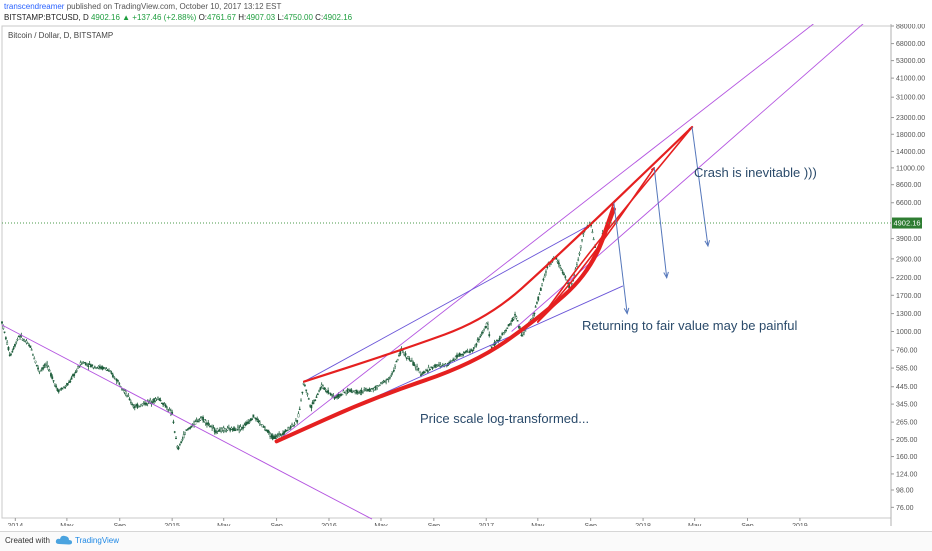 The image size is (932, 551). What do you see at coordinates (908, 239) in the screenshot?
I see `y-tick-label: 3900.00` at bounding box center [908, 239].